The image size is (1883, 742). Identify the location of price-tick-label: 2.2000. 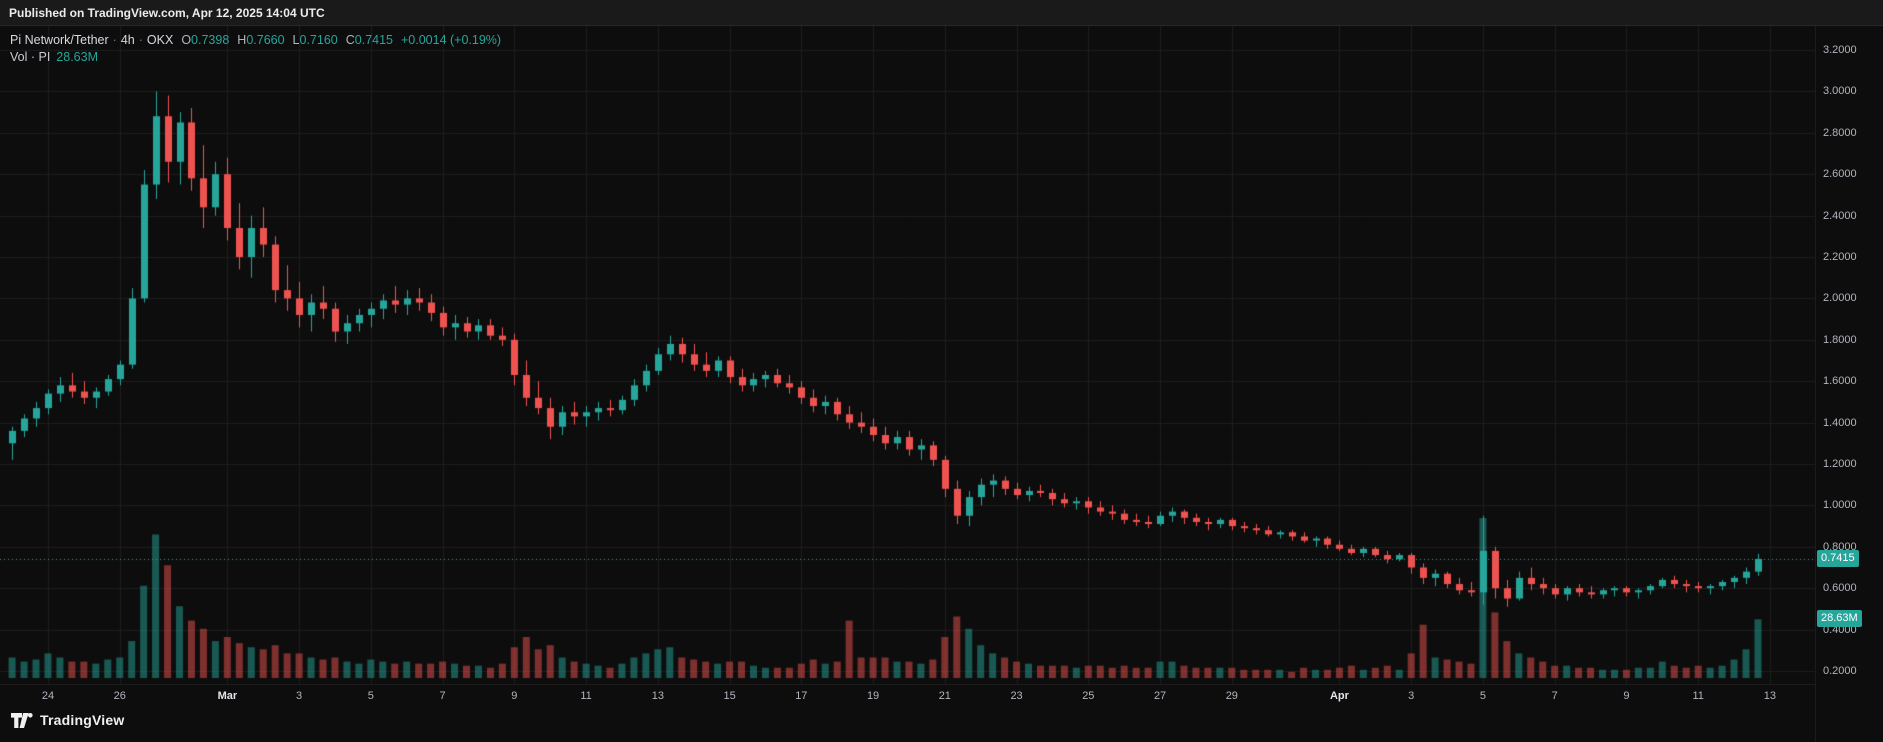
(1840, 257).